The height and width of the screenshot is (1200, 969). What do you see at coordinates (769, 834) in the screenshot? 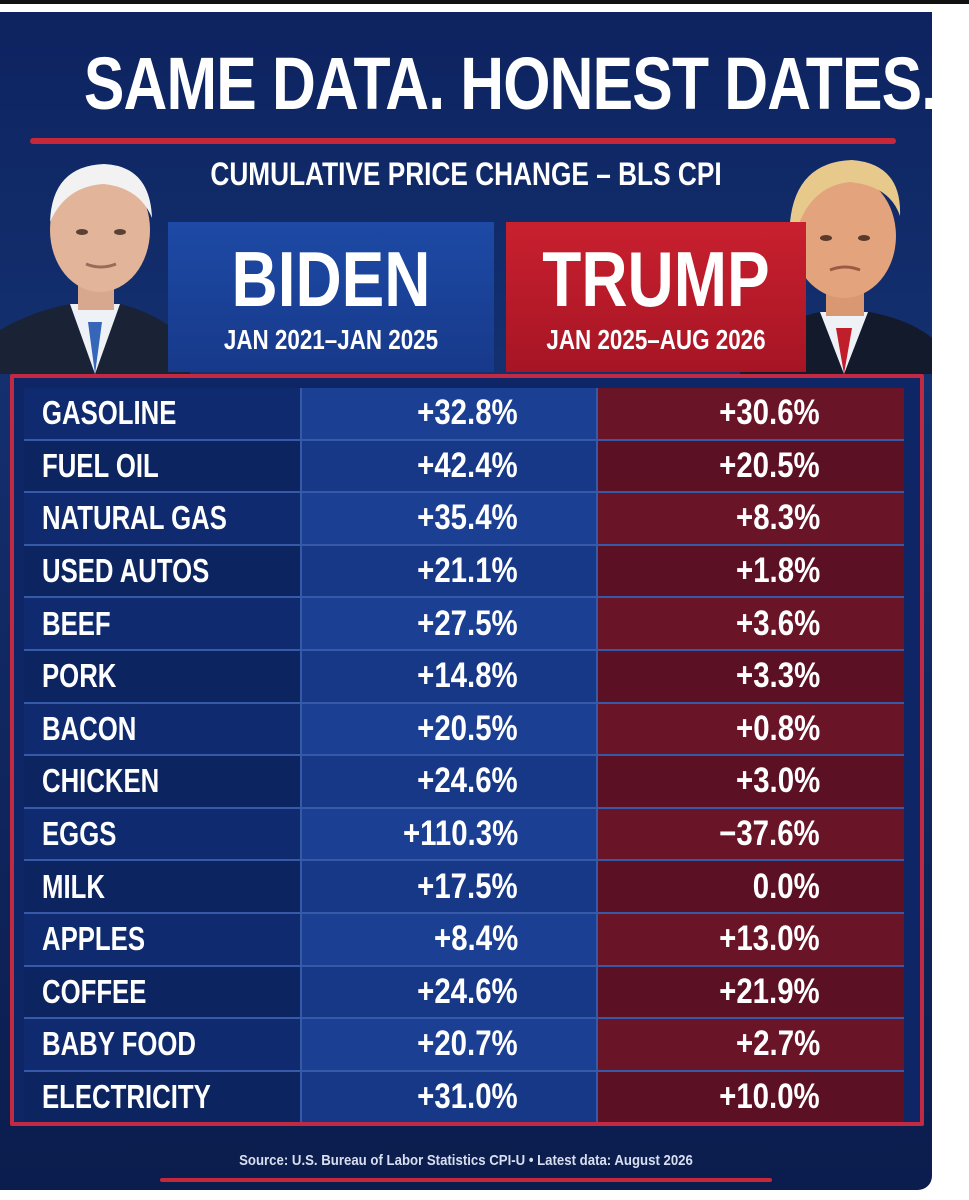
I see `trump-value: −37.6%` at bounding box center [769, 834].